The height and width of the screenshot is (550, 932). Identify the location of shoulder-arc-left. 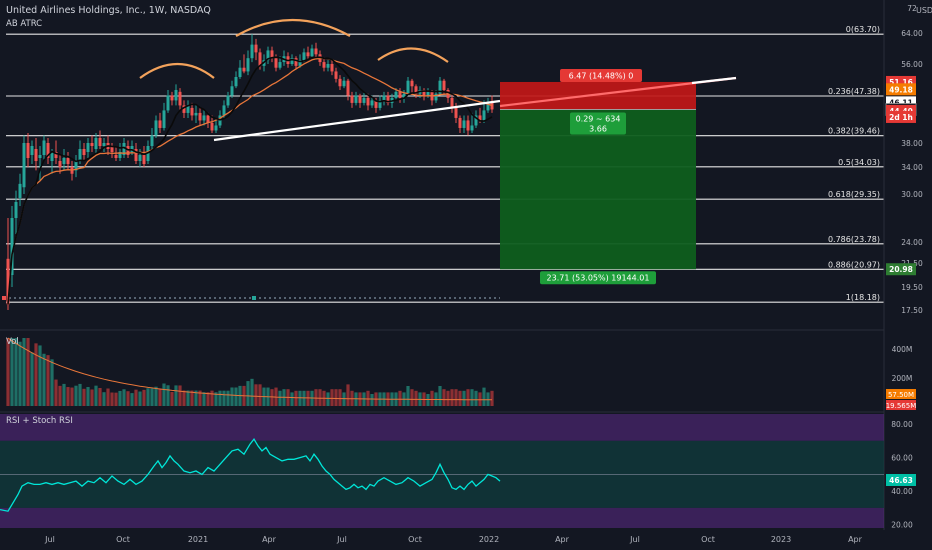
(177, 70).